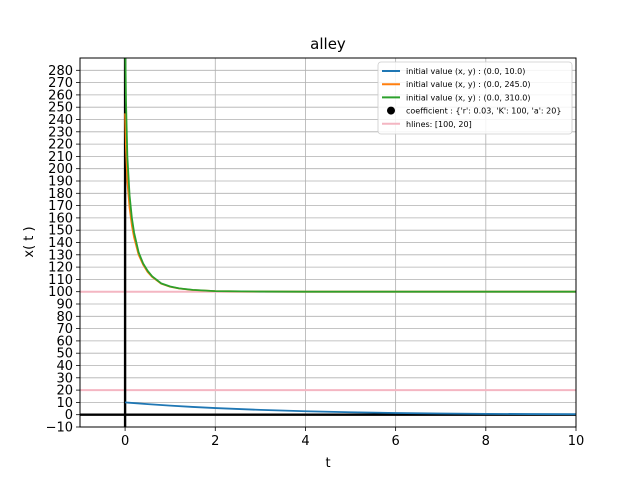  I want to click on x-tick-label: 6, so click(395, 441).